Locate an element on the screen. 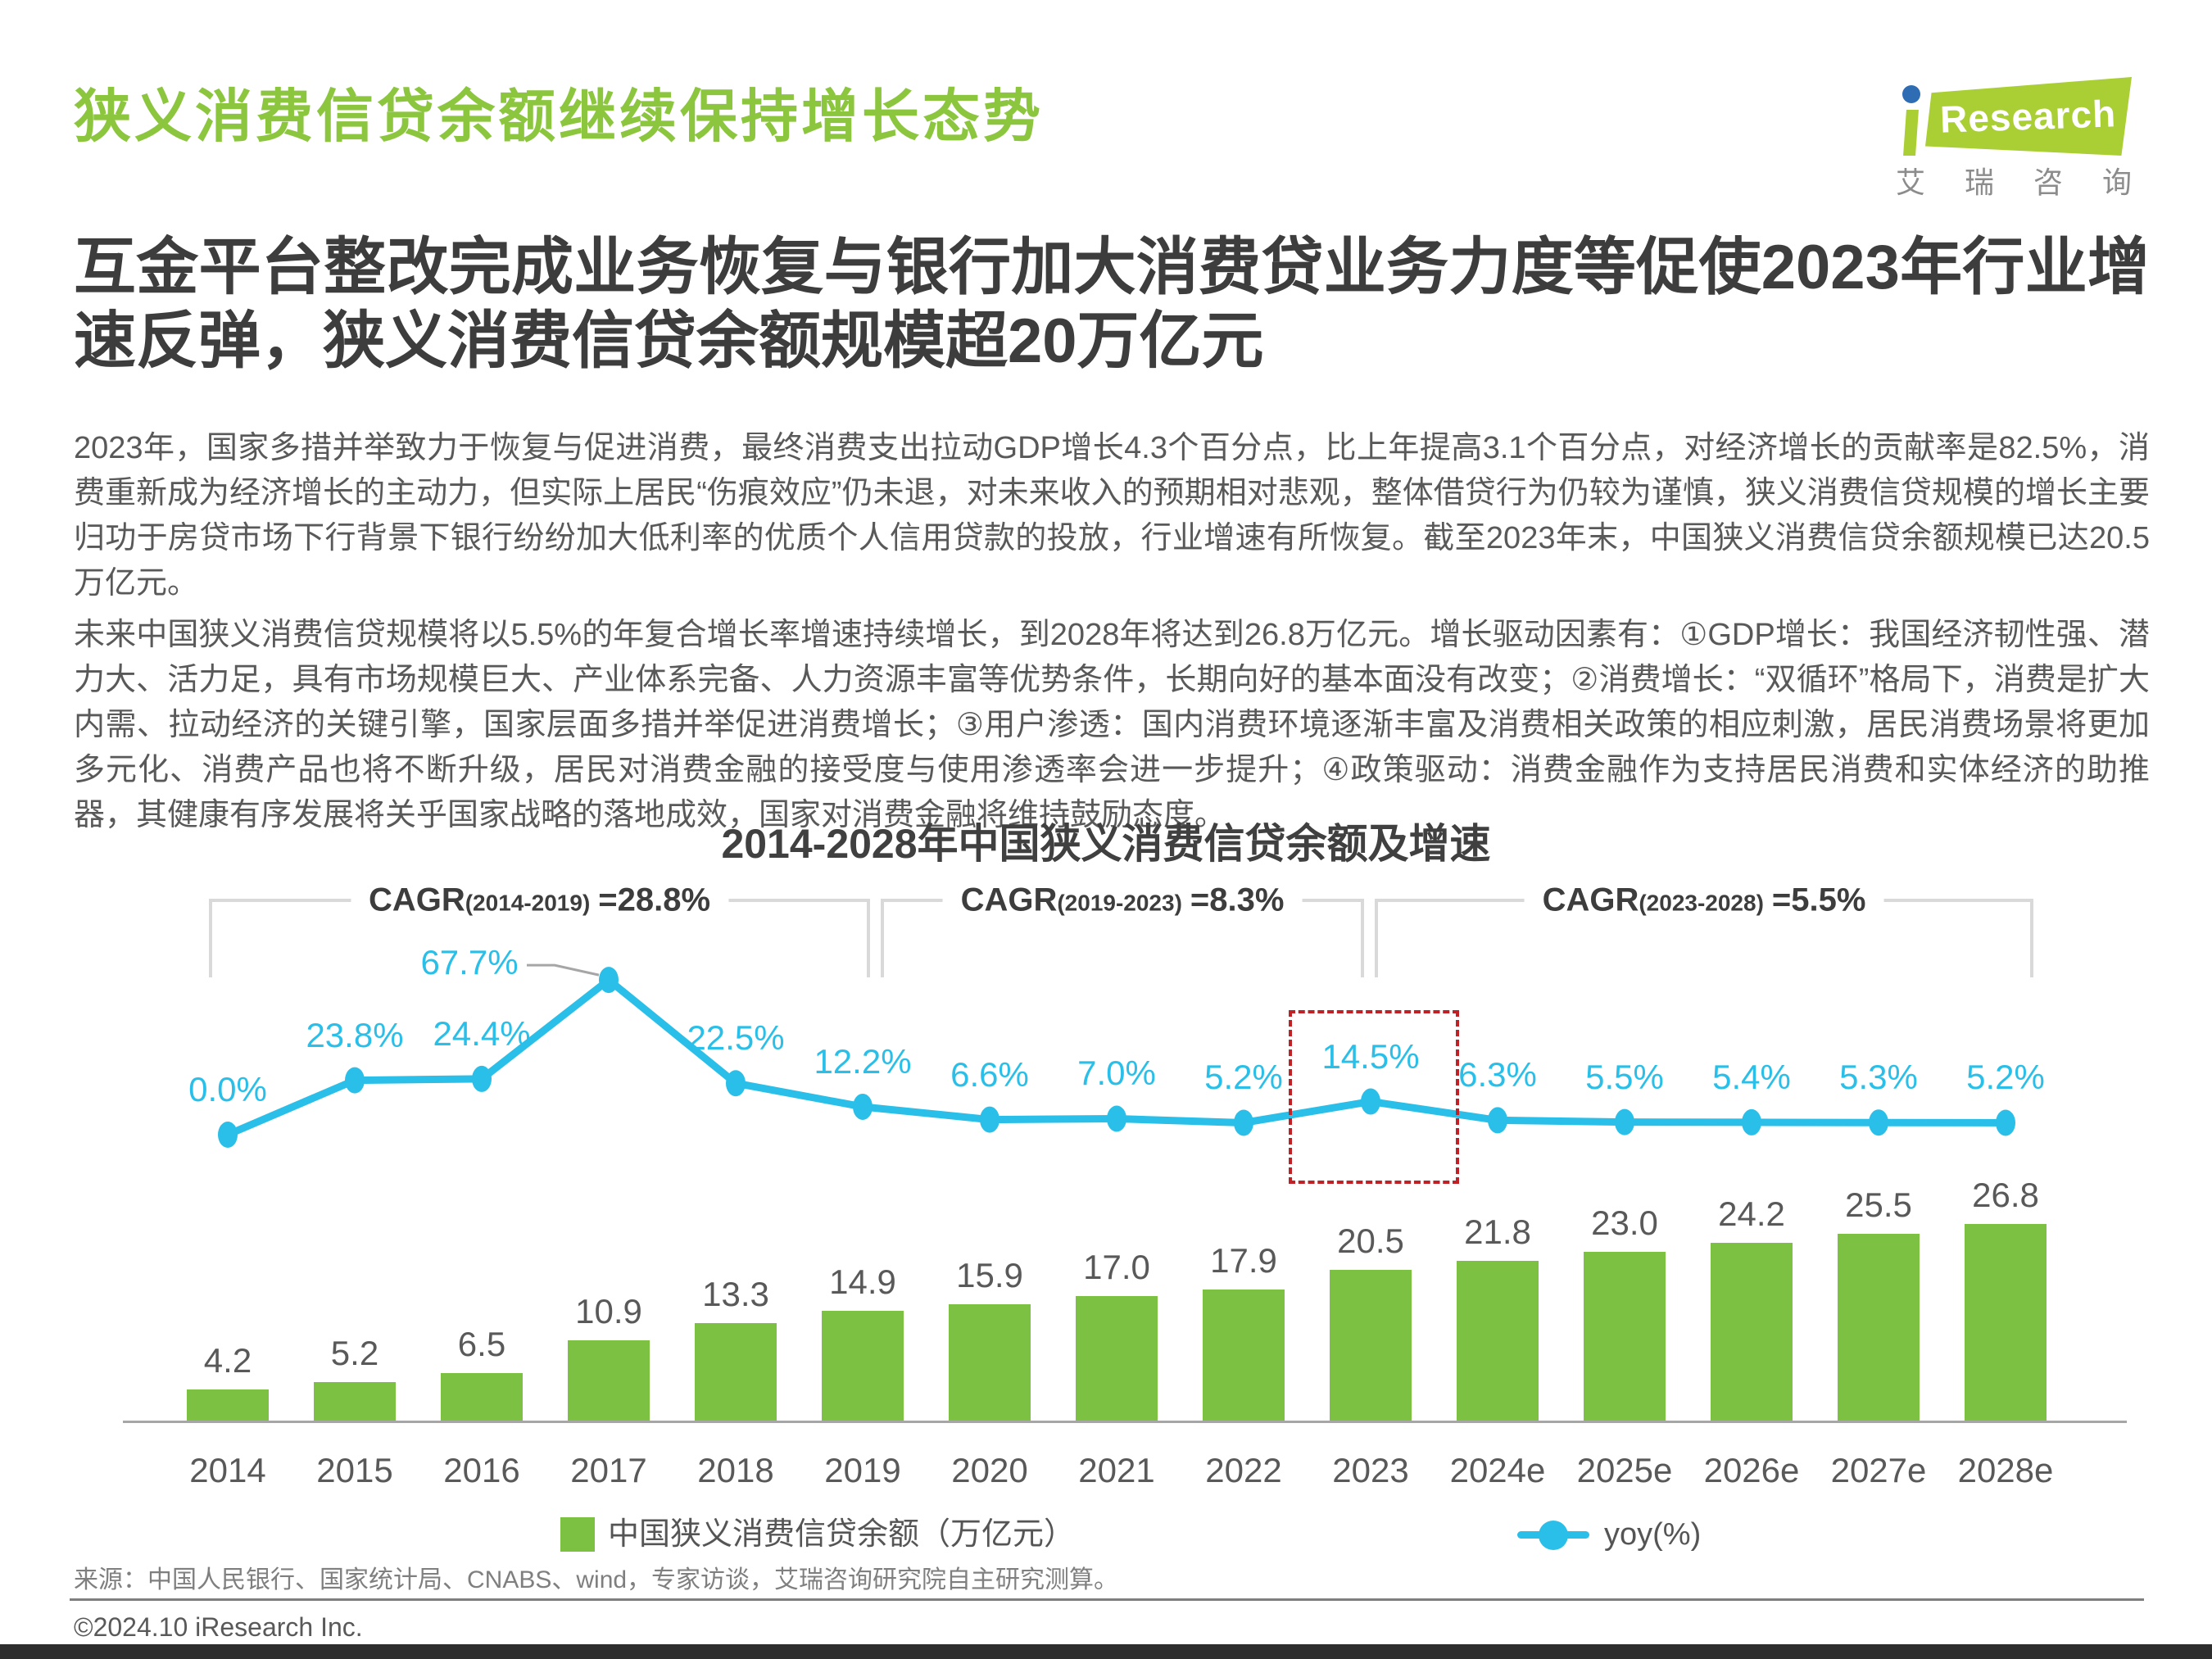 Image resolution: width=2212 pixels, height=1659 pixels. legend-bar-swatch is located at coordinates (577, 1534).